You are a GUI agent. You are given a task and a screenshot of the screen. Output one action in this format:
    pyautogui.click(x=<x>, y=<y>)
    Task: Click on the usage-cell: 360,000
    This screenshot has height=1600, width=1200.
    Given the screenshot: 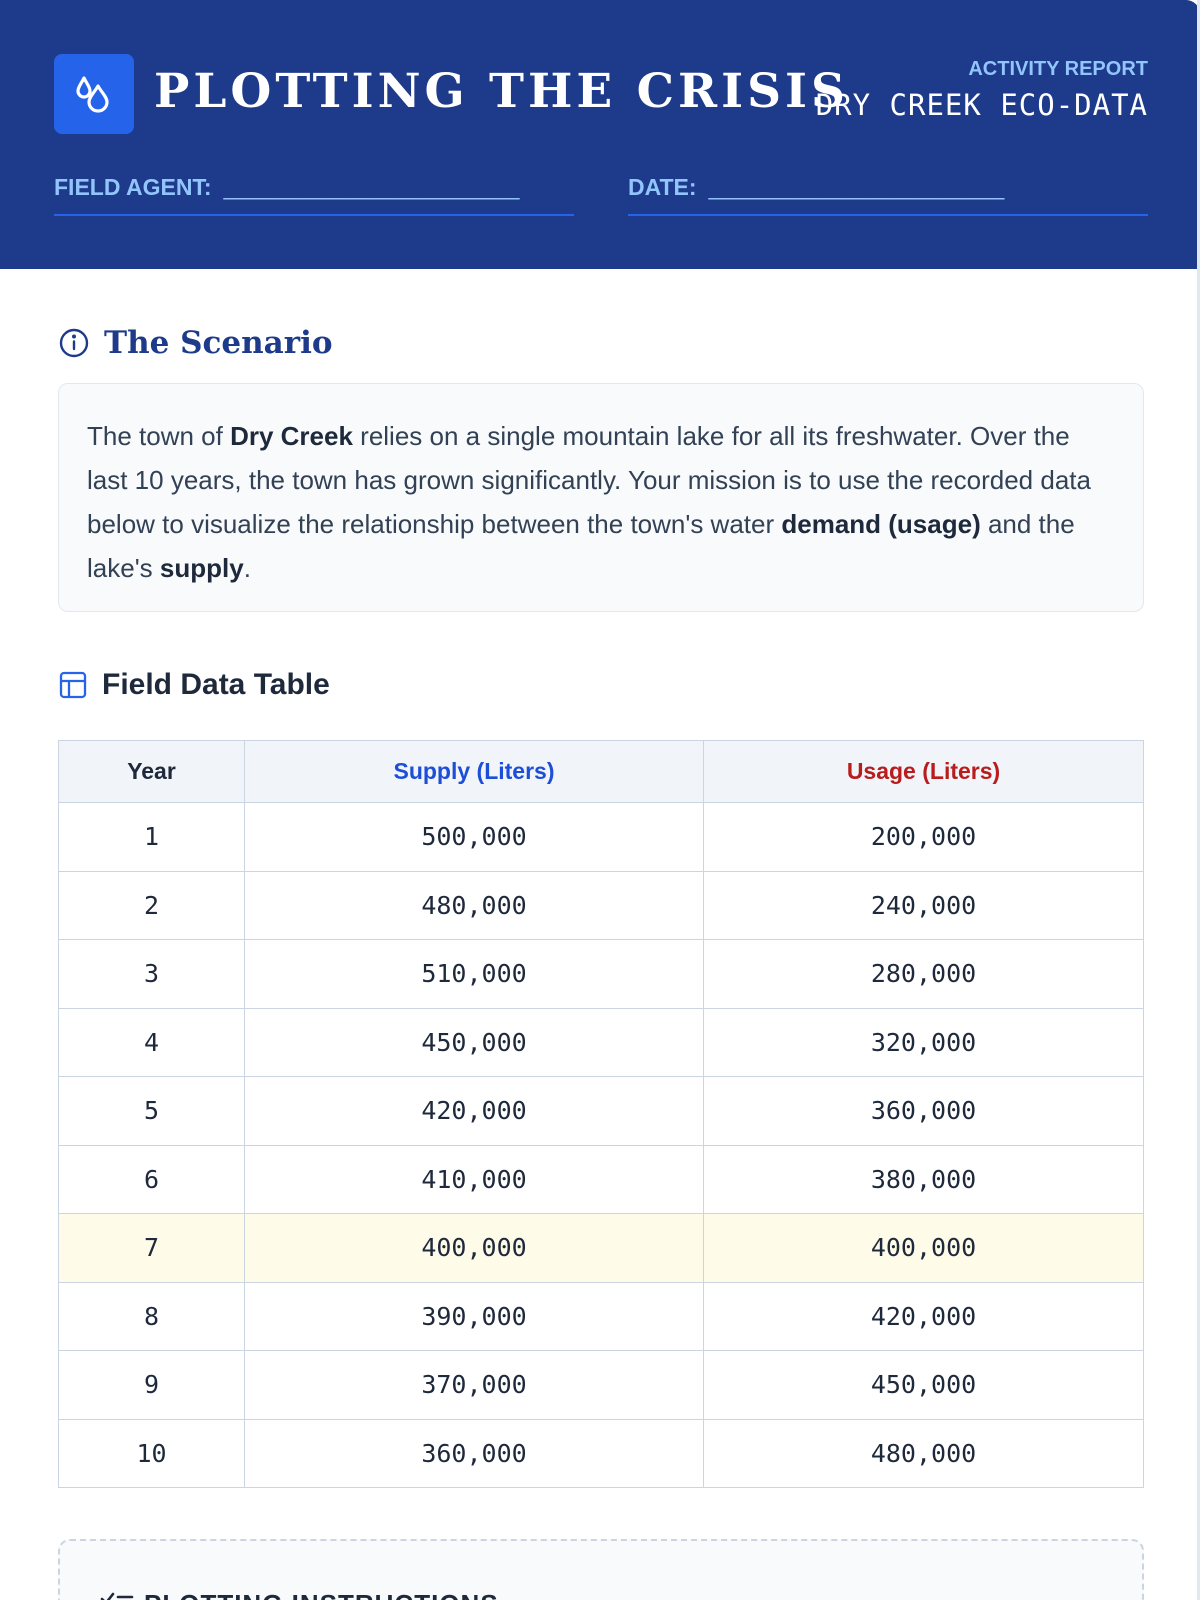 What is the action you would take?
    pyautogui.click(x=923, y=1111)
    